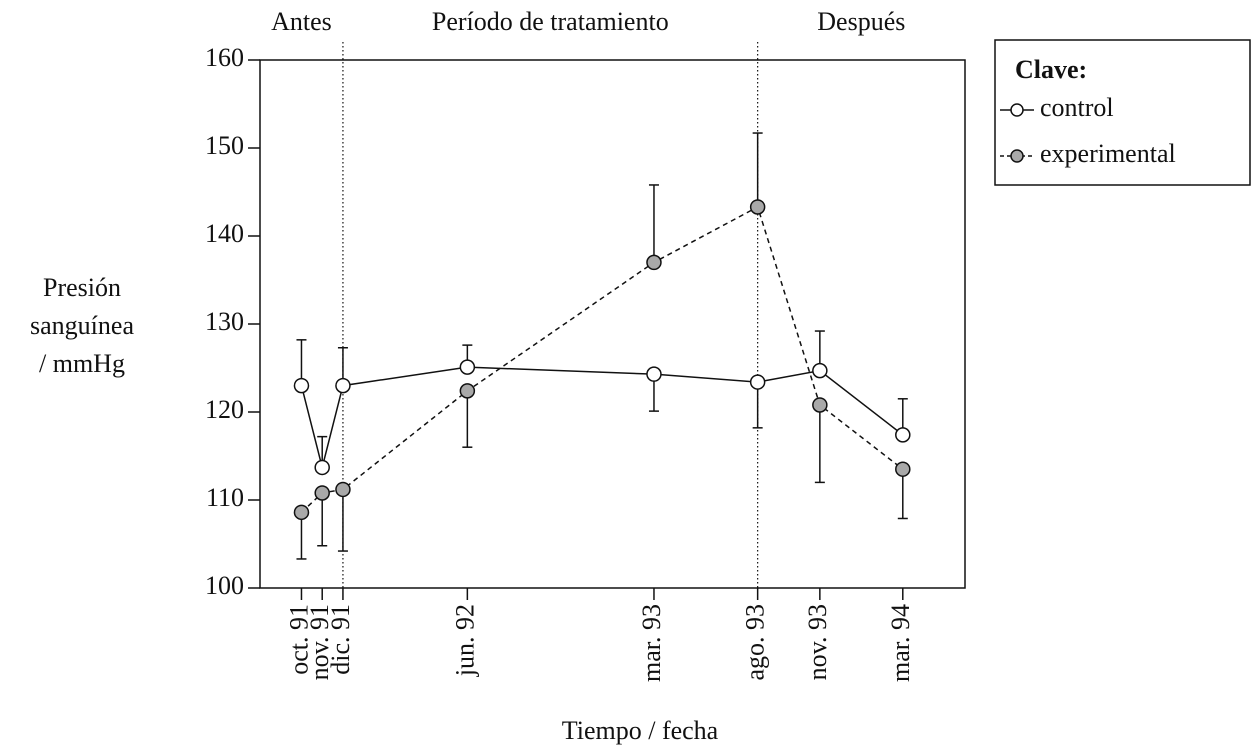 This screenshot has height=752, width=1252. I want to click on period-label: Período de tratamiento, so click(550, 21).